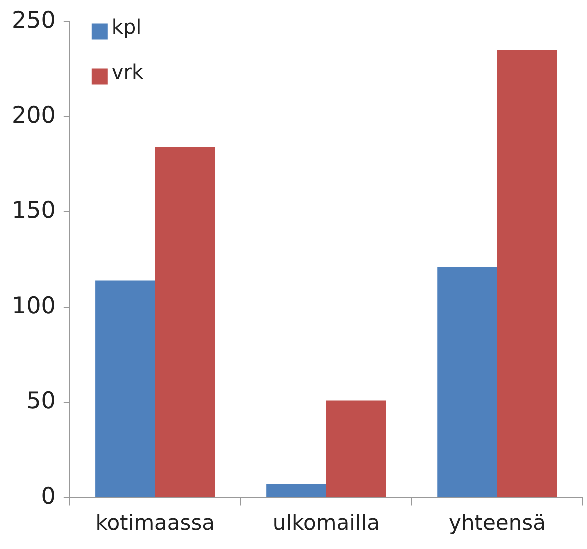 This screenshot has height=549, width=587. What do you see at coordinates (326, 522) in the screenshot?
I see `x-tick-label: ulkomailla` at bounding box center [326, 522].